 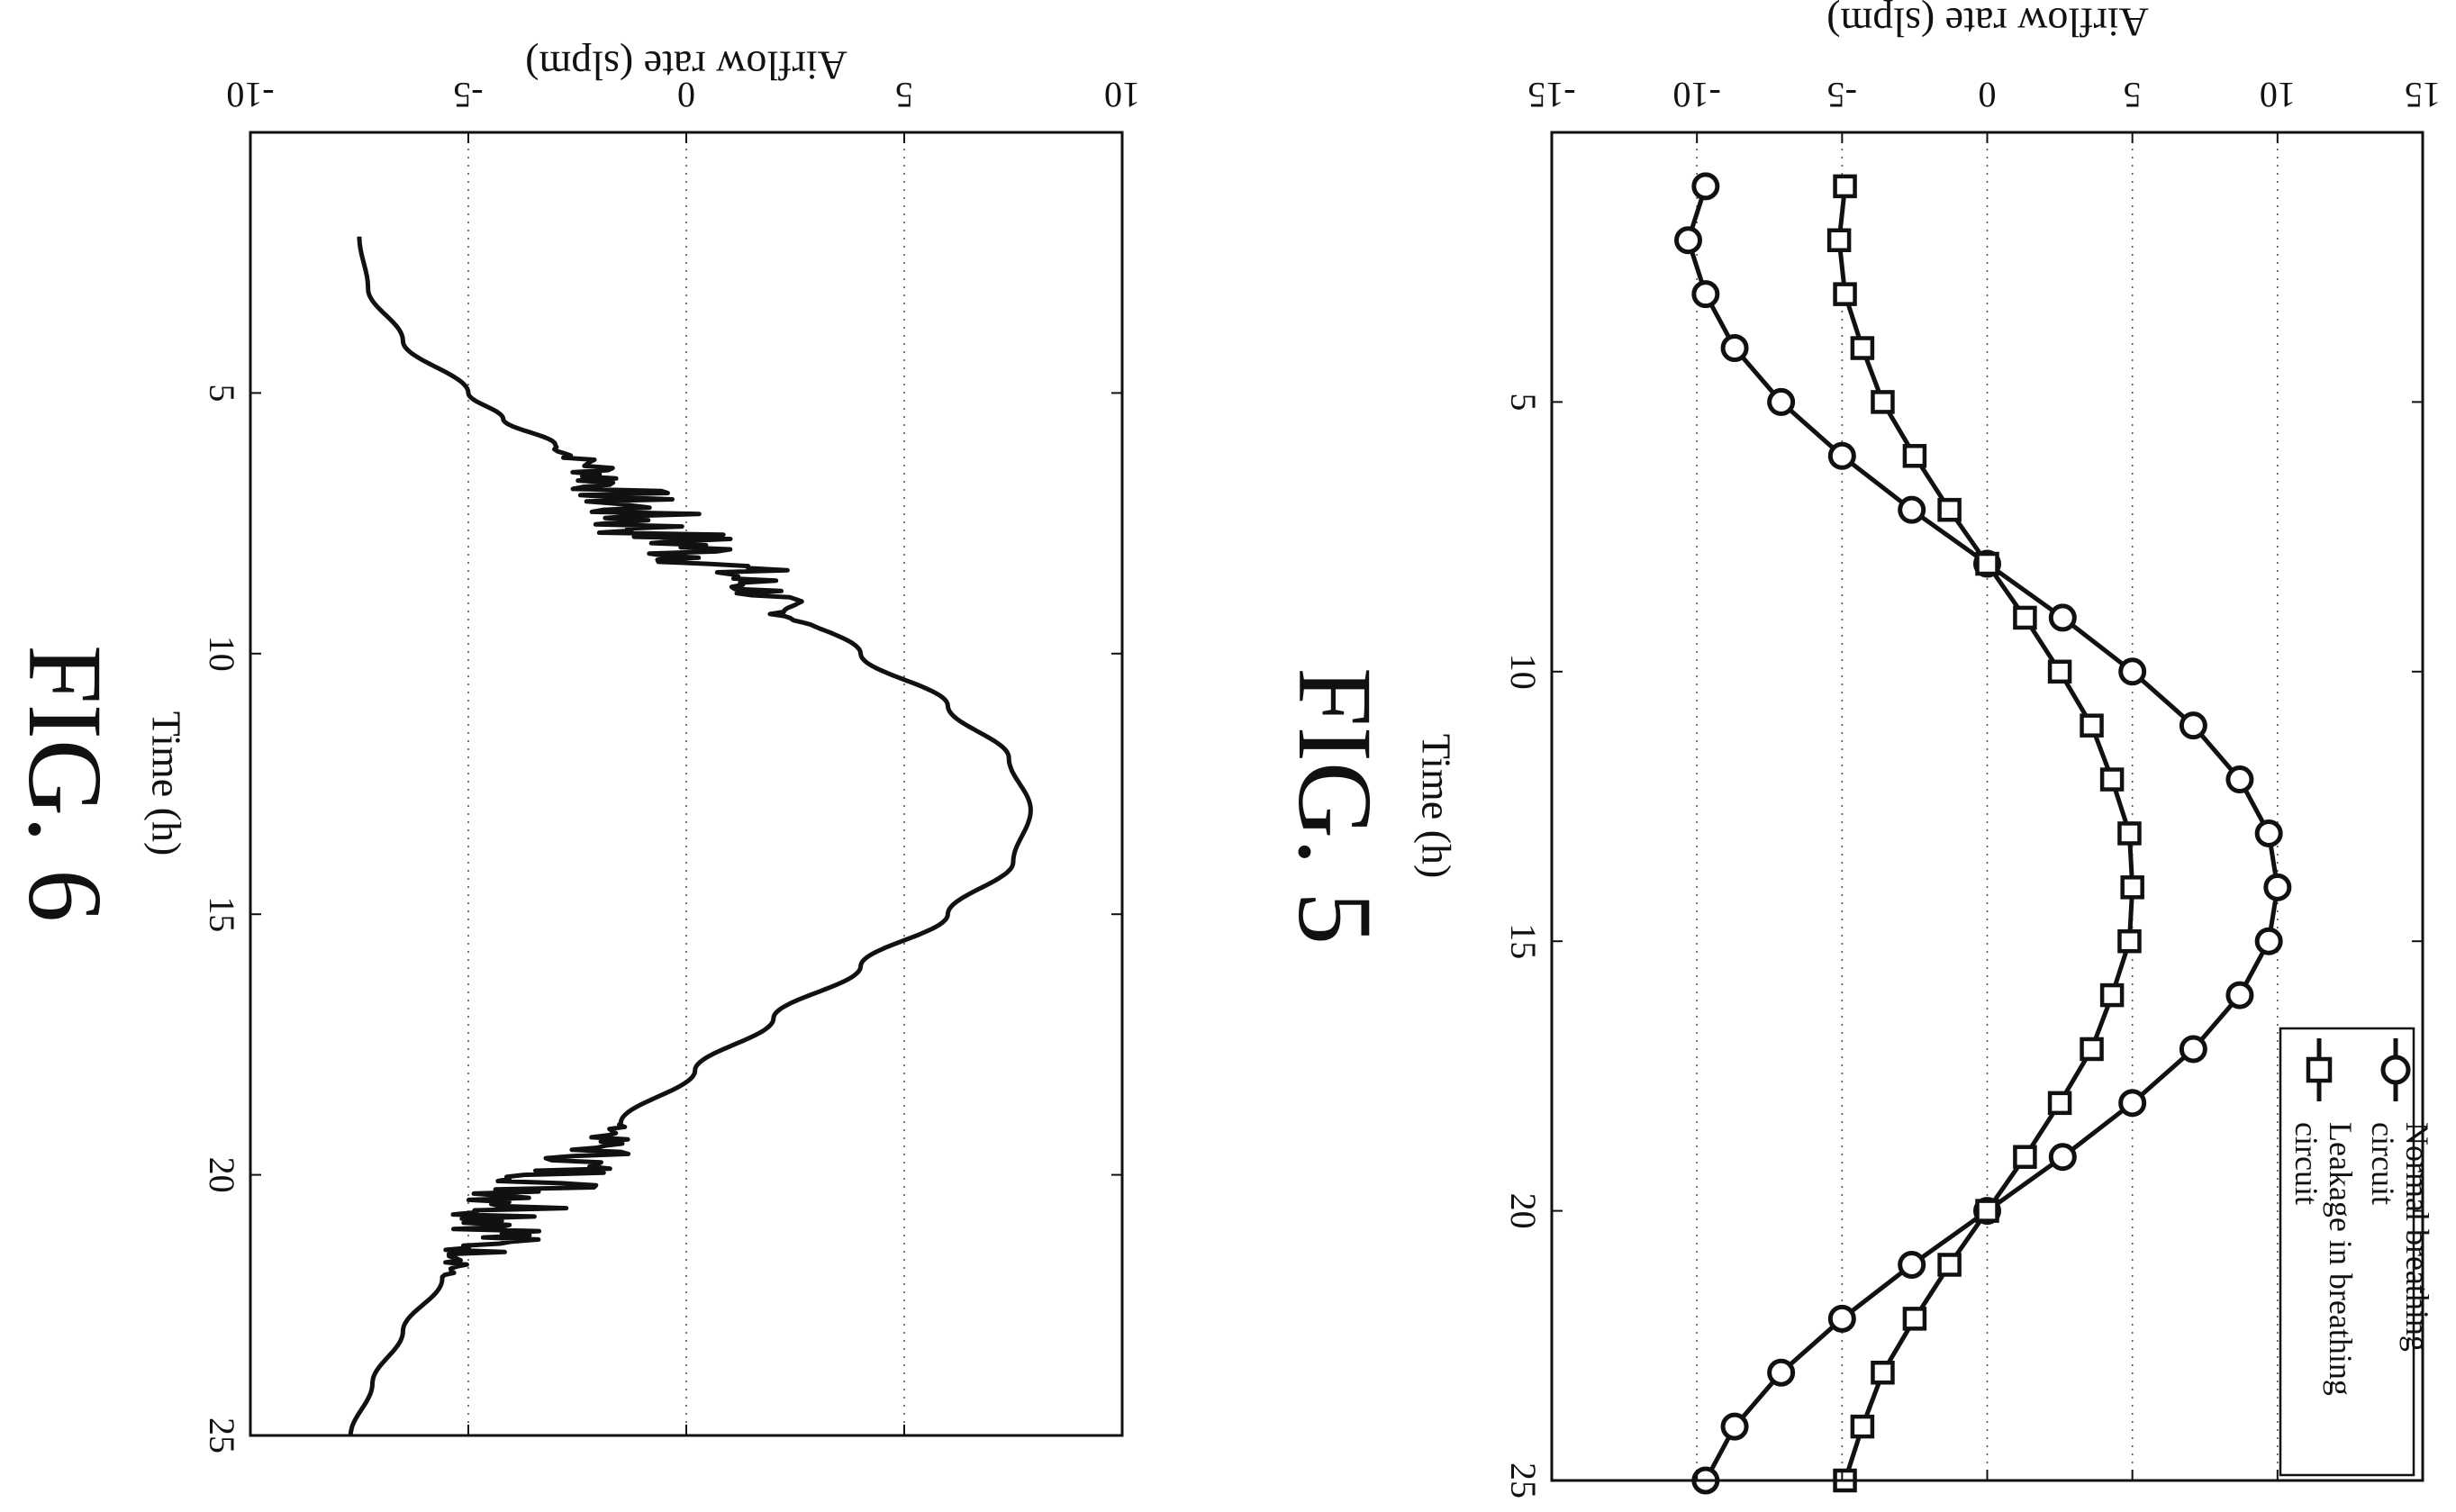 I want to click on fig5-y-tick-label: -15, so click(x=1551, y=95).